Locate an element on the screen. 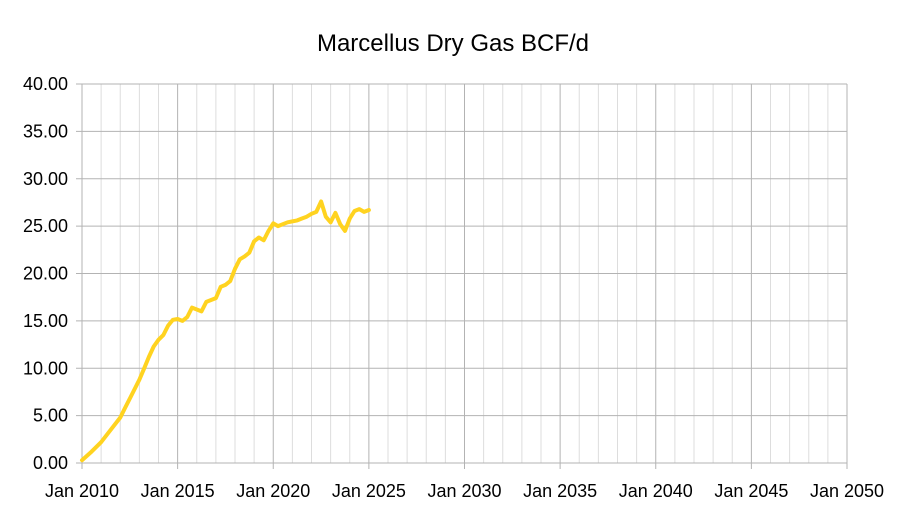 The width and height of the screenshot is (907, 510). x-tick-label: Jan 2025 is located at coordinates (369, 491).